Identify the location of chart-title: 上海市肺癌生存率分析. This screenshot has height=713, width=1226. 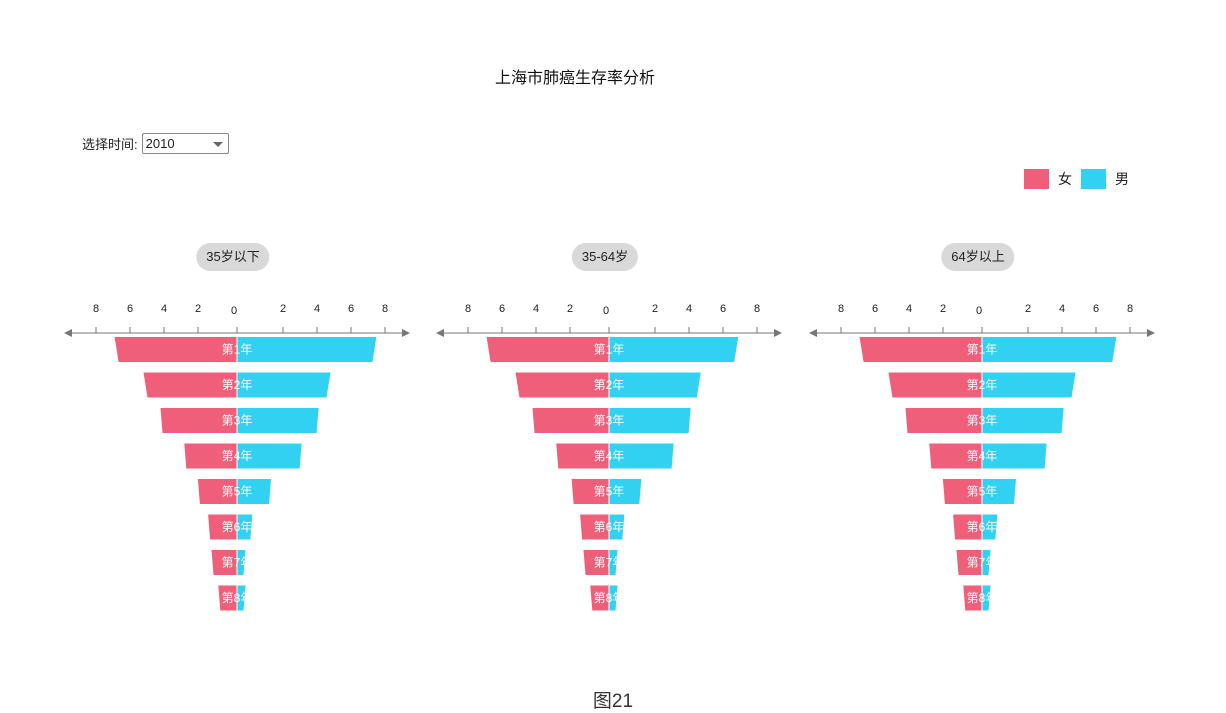
(574, 78).